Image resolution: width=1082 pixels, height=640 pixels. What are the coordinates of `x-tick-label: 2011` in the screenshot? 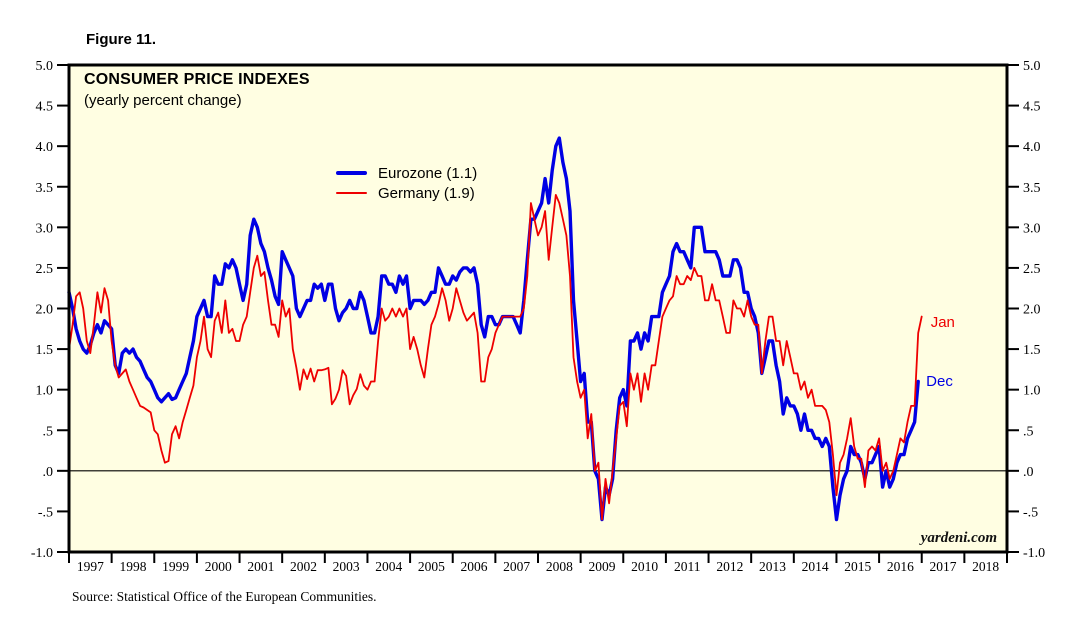 It's located at (687, 566).